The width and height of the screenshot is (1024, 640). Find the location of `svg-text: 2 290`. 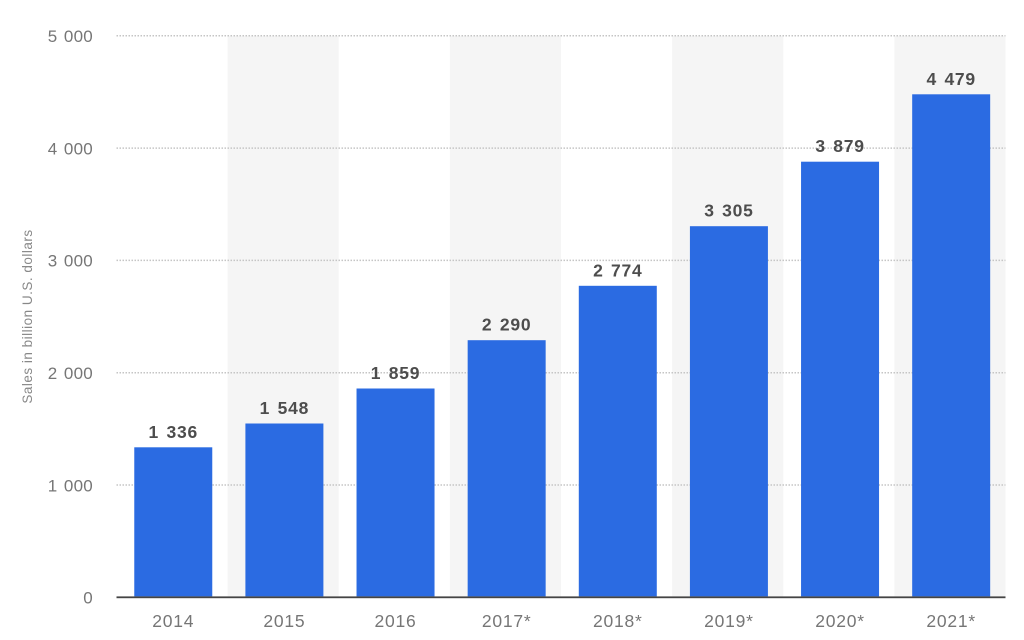

svg-text: 2 290 is located at coordinates (506, 325).